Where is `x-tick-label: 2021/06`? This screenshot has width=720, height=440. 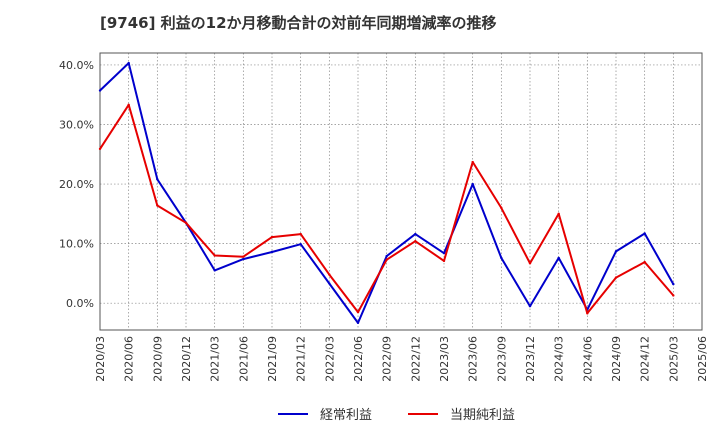
x-tick-label: 2021/06 is located at coordinates (243, 359).